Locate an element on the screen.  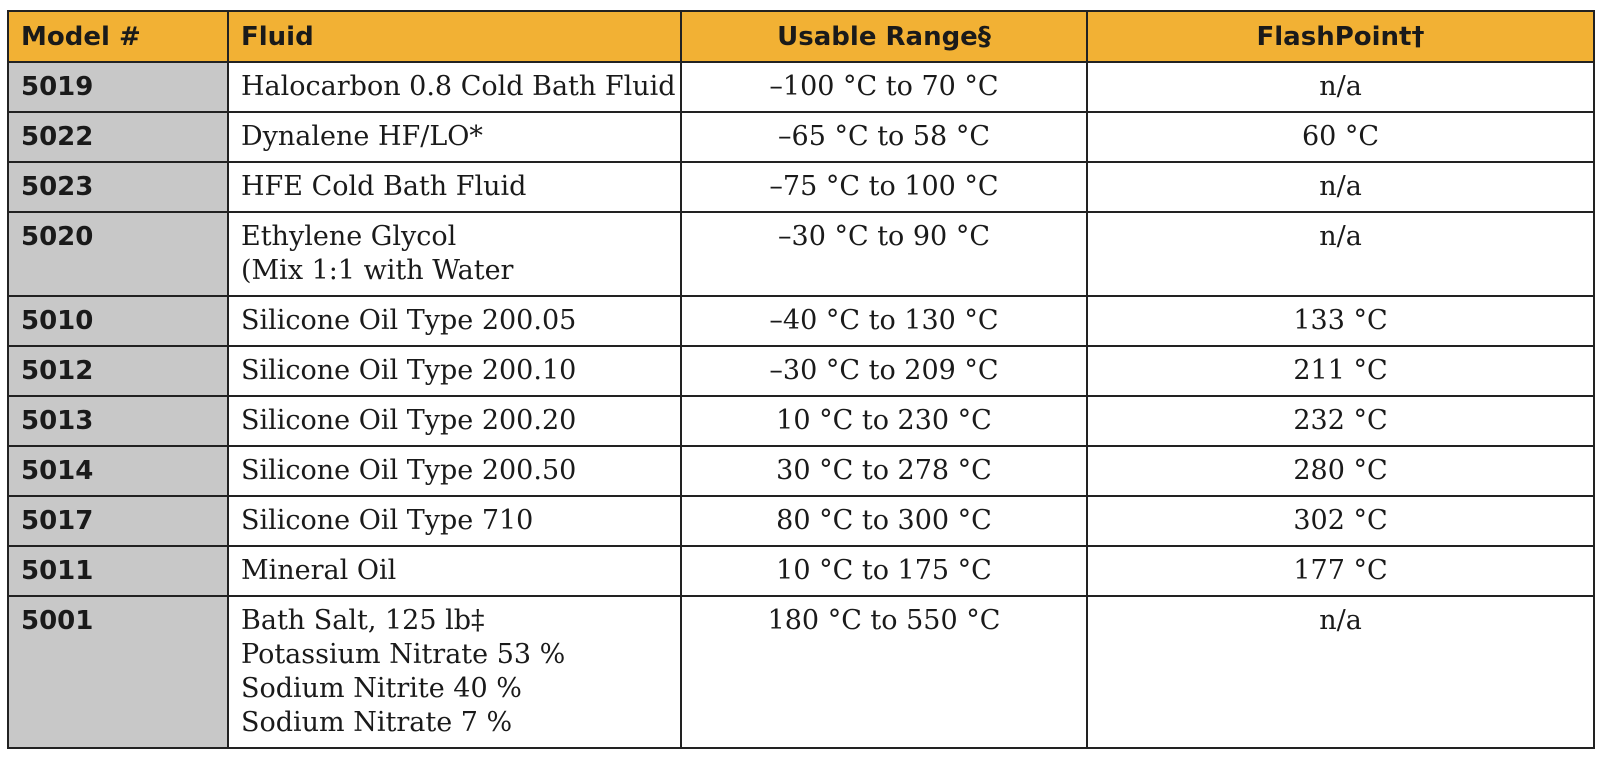
fluid-cell: Silicone Oil Type 200.05 is located at coordinates (454, 321).